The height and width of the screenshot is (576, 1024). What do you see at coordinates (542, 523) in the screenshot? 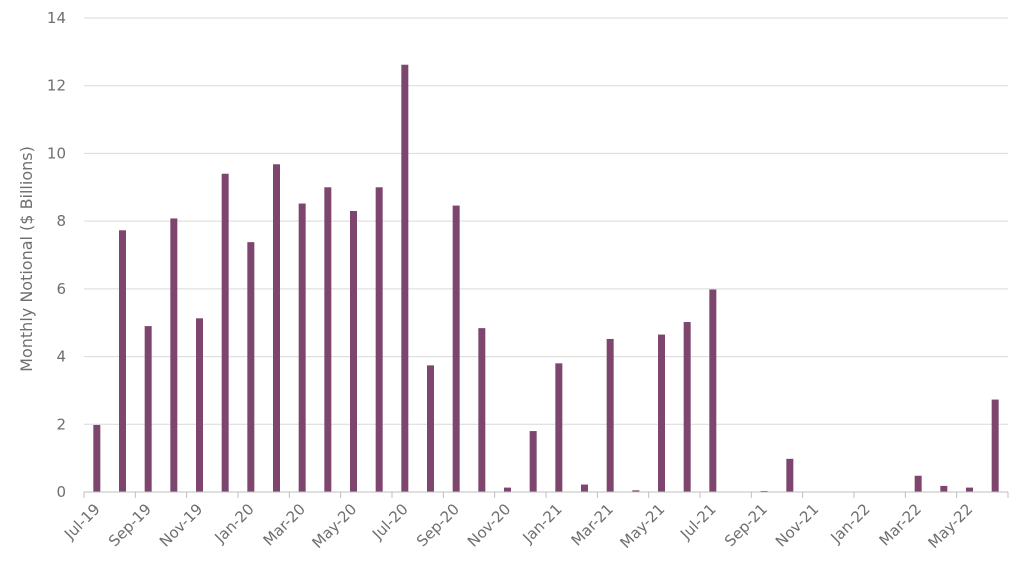
I see `x-tick-label: Jan-21` at bounding box center [542, 523].